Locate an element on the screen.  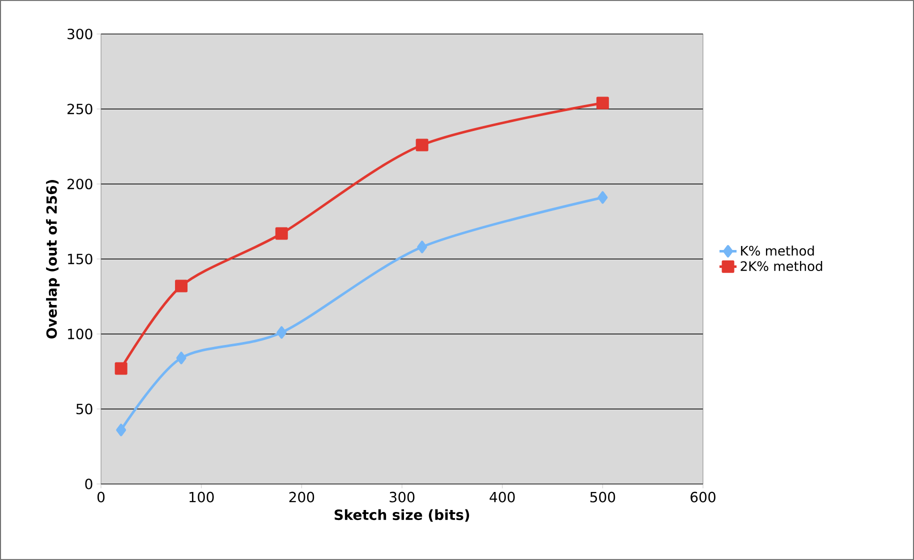
y-tick-label: 150 is located at coordinates (80, 259).